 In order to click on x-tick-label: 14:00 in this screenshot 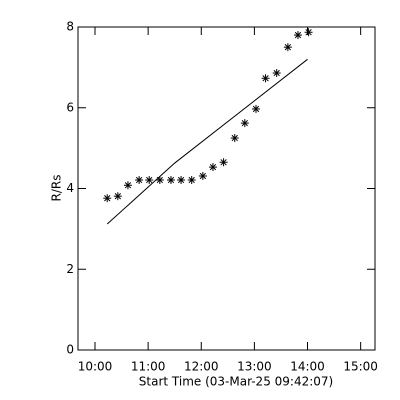, I will do `click(307, 367)`.